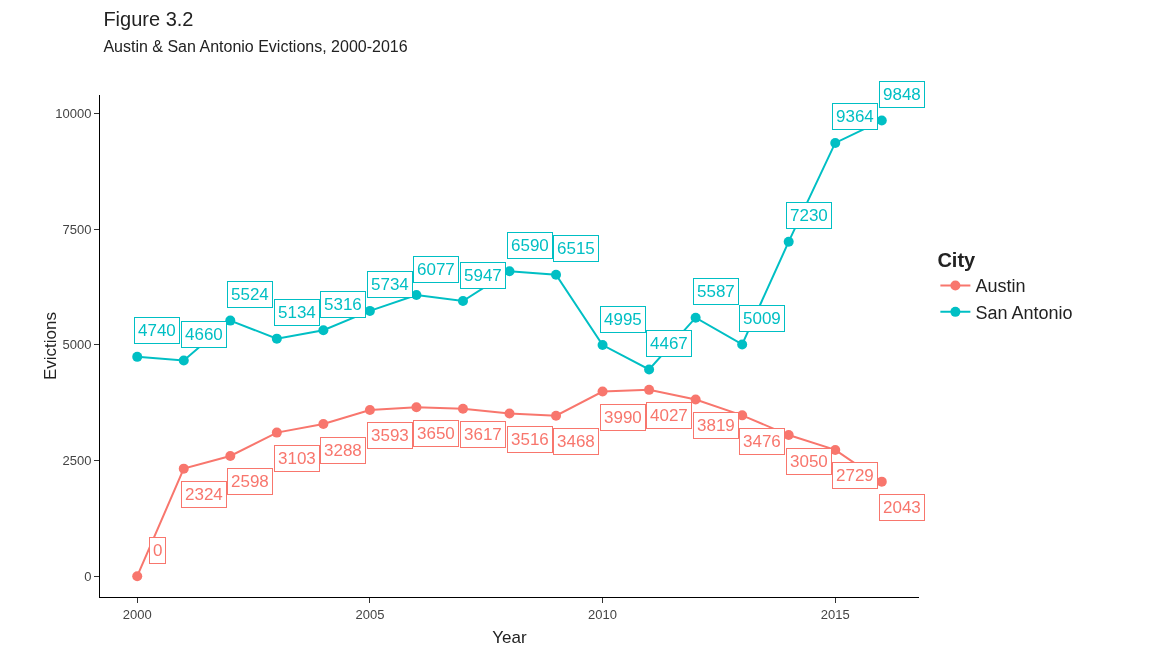 The width and height of the screenshot is (1149, 647). What do you see at coordinates (436, 433) in the screenshot?
I see `data-label: 3650` at bounding box center [436, 433].